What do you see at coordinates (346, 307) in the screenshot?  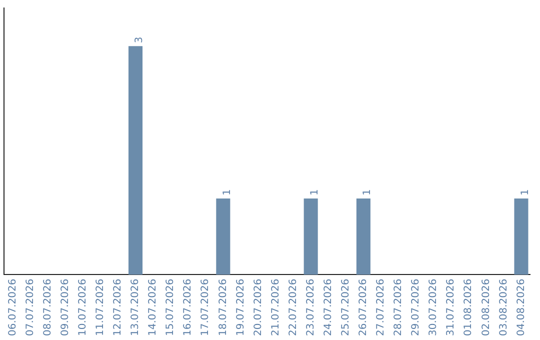 I see `x-tick-label: 25.07.2026` at bounding box center [346, 307].